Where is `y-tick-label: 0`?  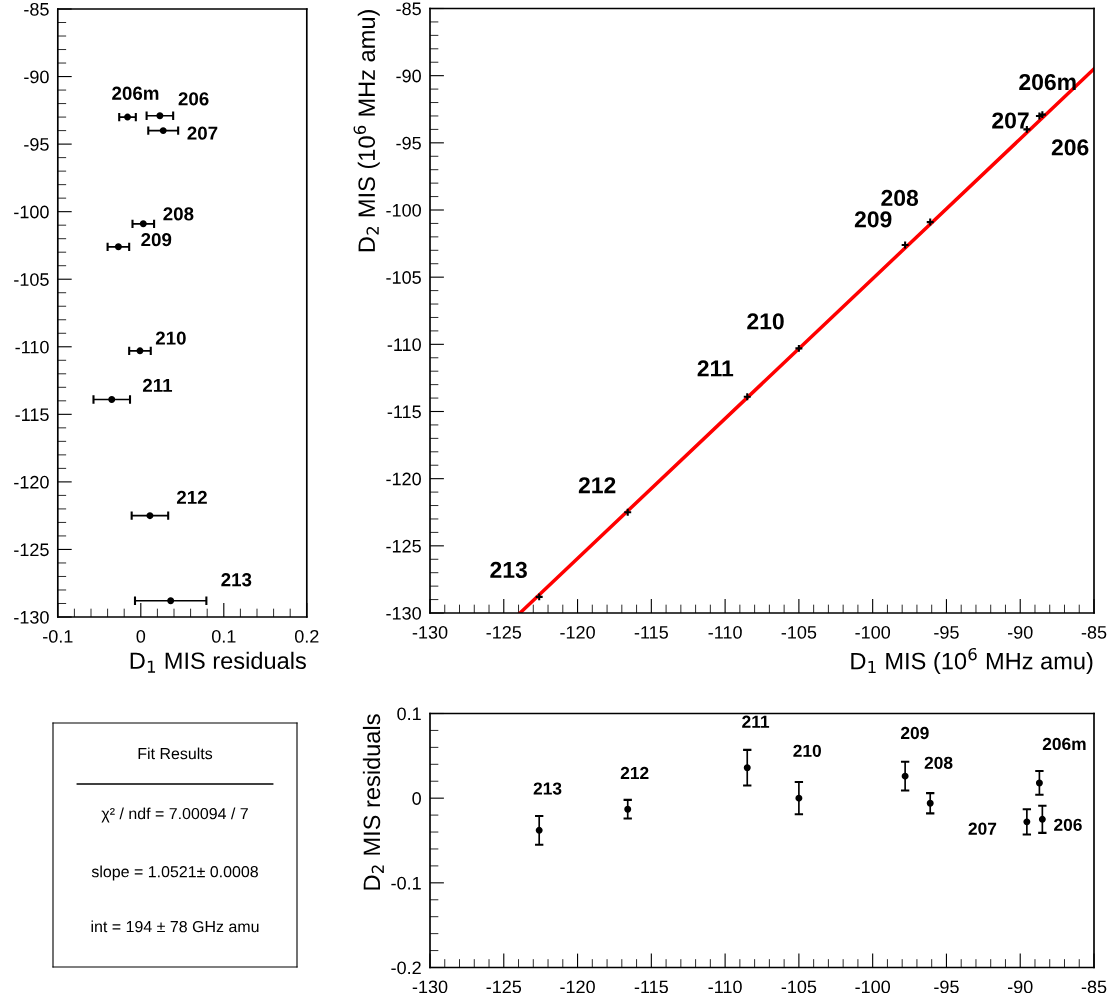
y-tick-label: 0 is located at coordinates (416, 798).